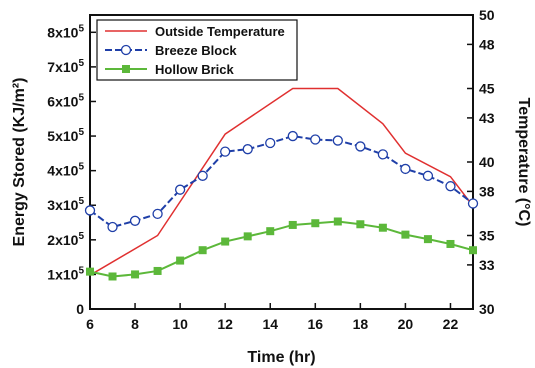 The height and width of the screenshot is (368, 535). What do you see at coordinates (487, 118) in the screenshot?
I see `y-right-tick-label: 43` at bounding box center [487, 118].